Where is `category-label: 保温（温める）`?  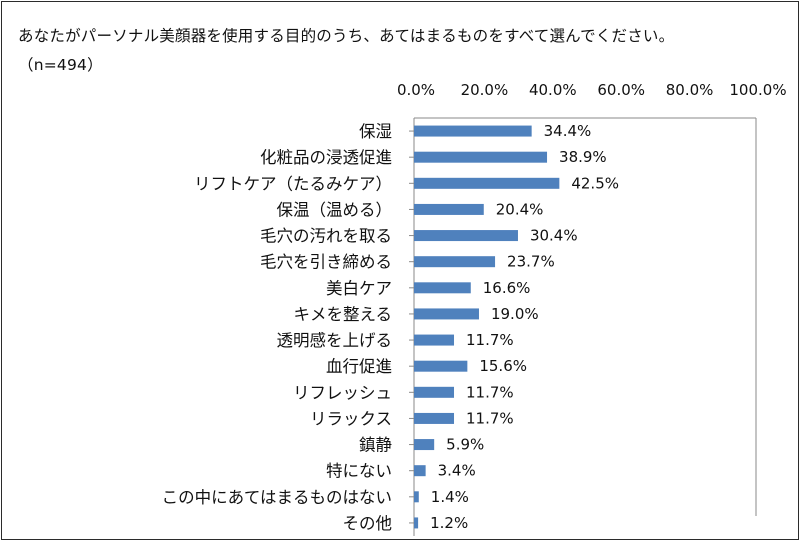 category-label: 保温（温める） is located at coordinates (335, 209).